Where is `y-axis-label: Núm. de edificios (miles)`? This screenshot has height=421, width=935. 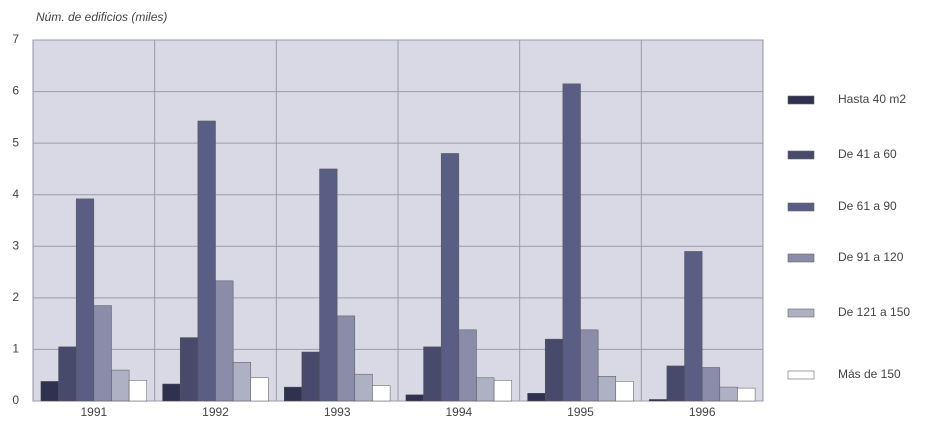 y-axis-label: Núm. de edificios (miles) is located at coordinates (101, 17).